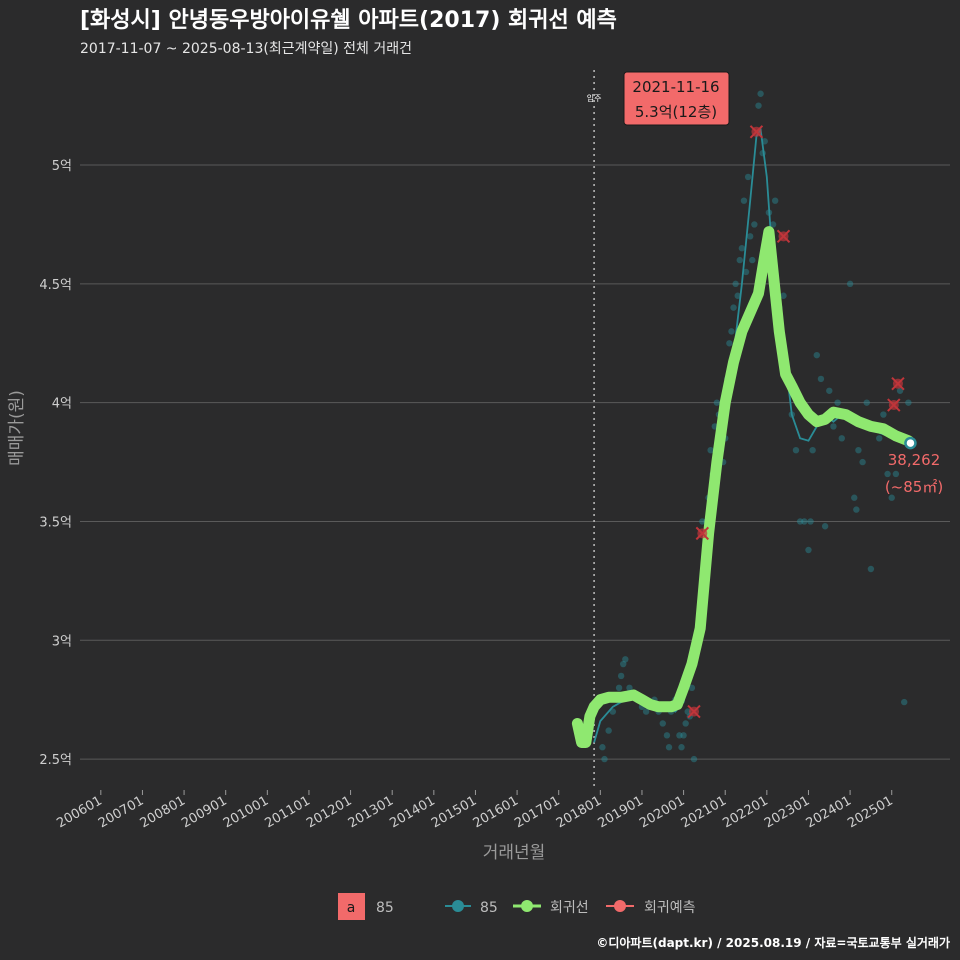 The width and height of the screenshot is (960, 960). What do you see at coordinates (620, 906) in the screenshot?
I see `legend-prediction-dot` at bounding box center [620, 906].